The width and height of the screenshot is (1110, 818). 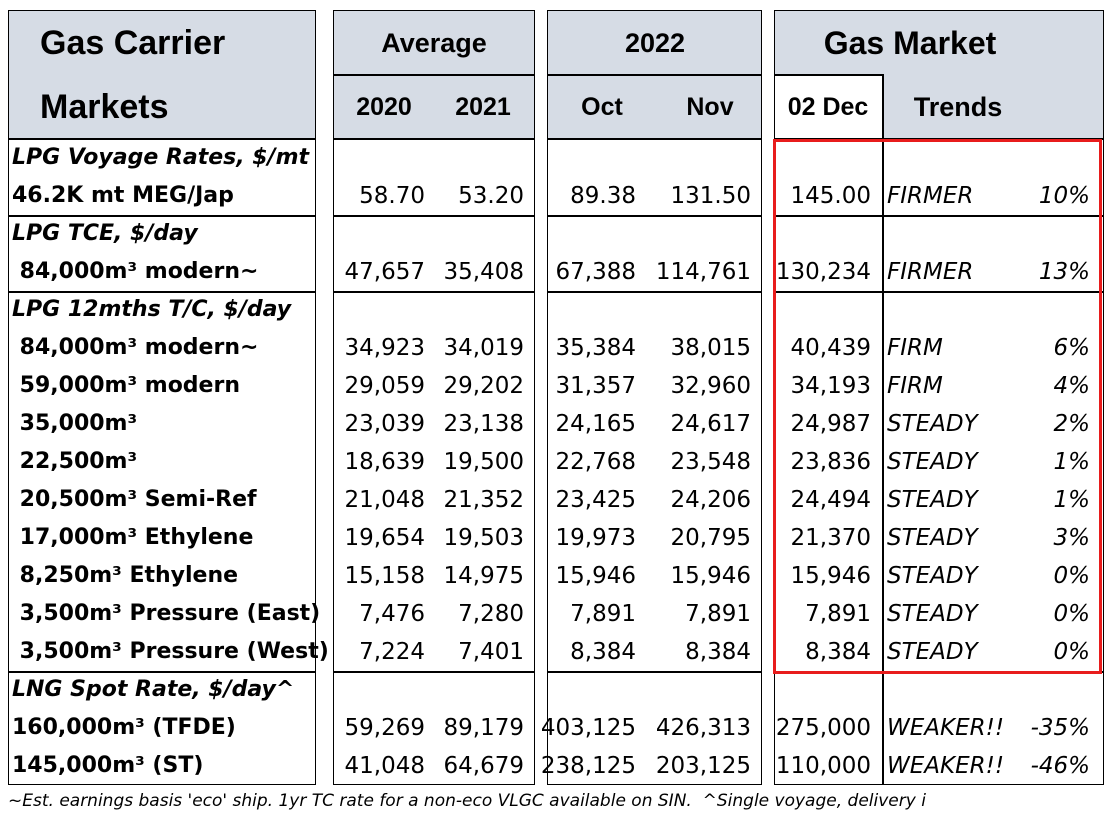 What do you see at coordinates (483, 766) in the screenshot?
I see `cell-value: 64,679` at bounding box center [483, 766].